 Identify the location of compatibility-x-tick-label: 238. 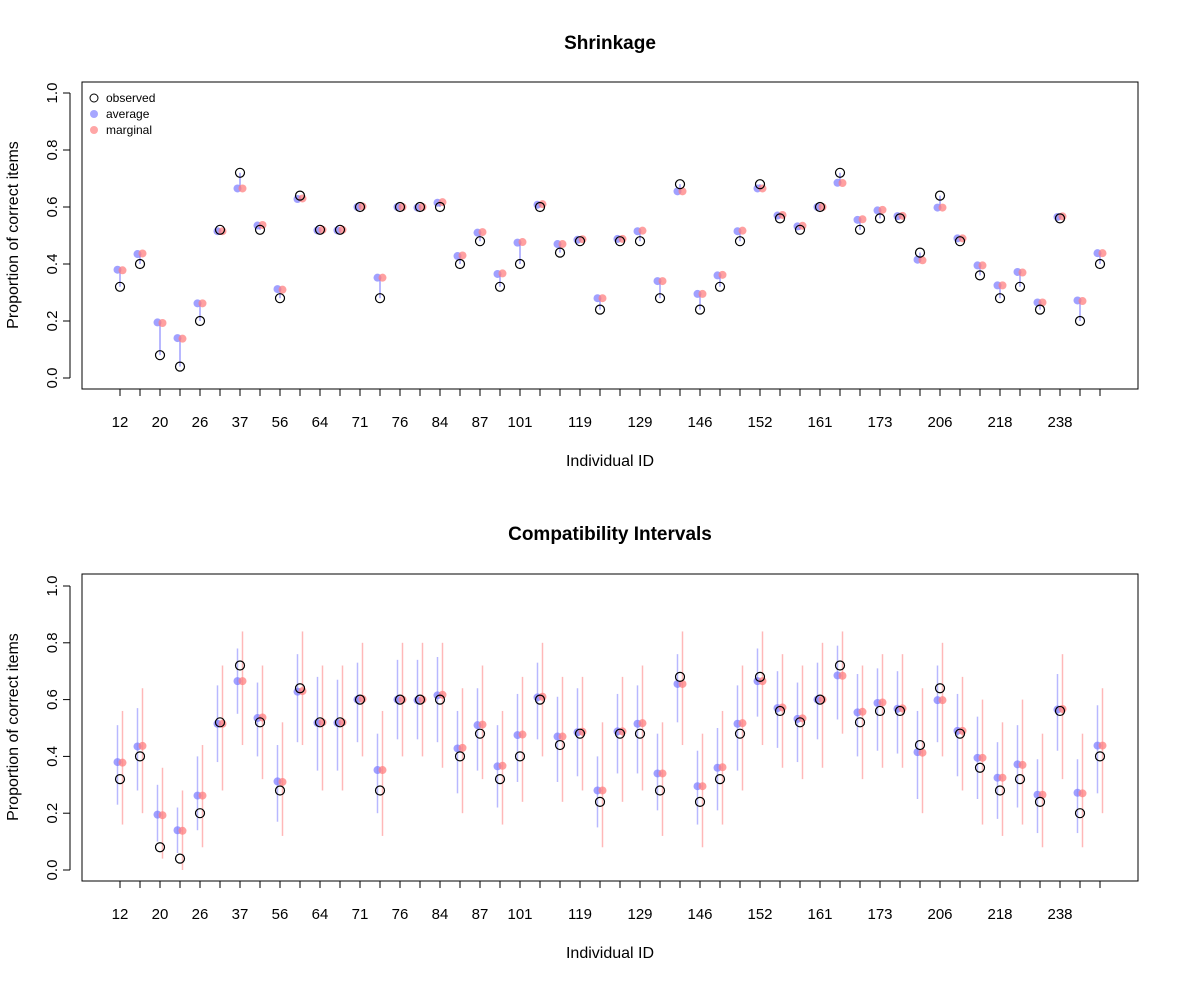
(1059, 914).